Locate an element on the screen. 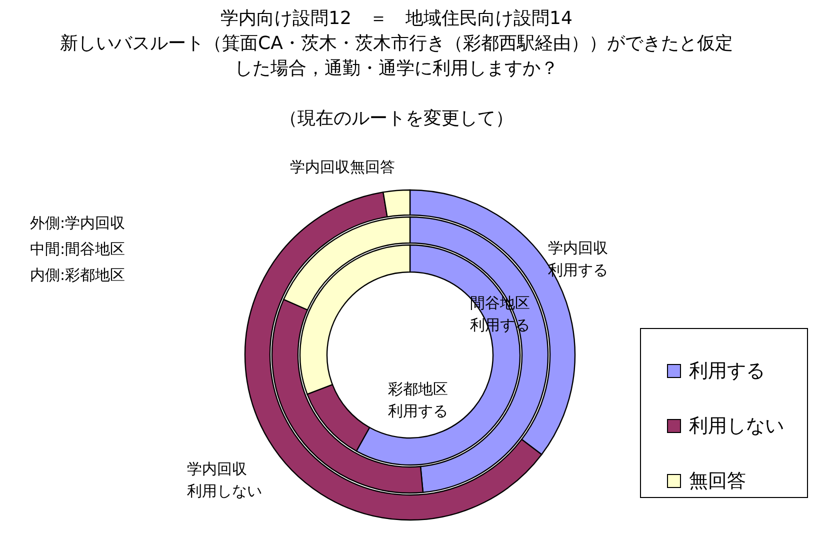 The image size is (823, 545). text: 学内回収利用しない is located at coordinates (224, 480).